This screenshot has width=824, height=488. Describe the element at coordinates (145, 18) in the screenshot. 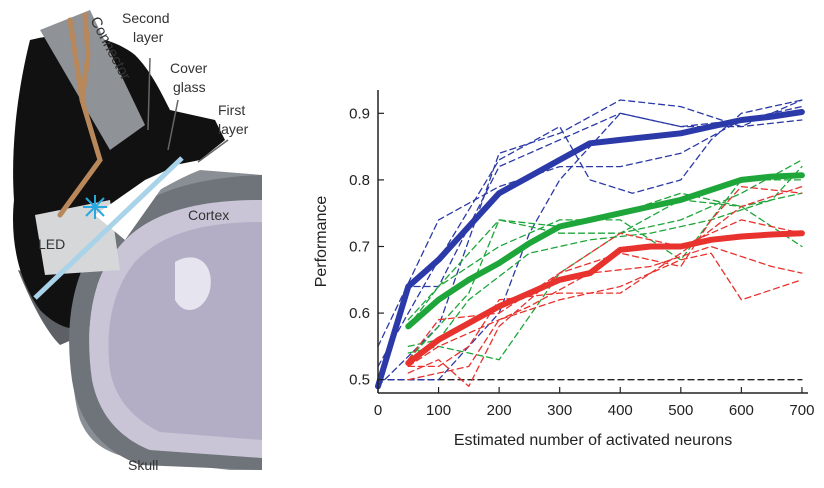

I see `second-layer-label-1: Second` at that location.